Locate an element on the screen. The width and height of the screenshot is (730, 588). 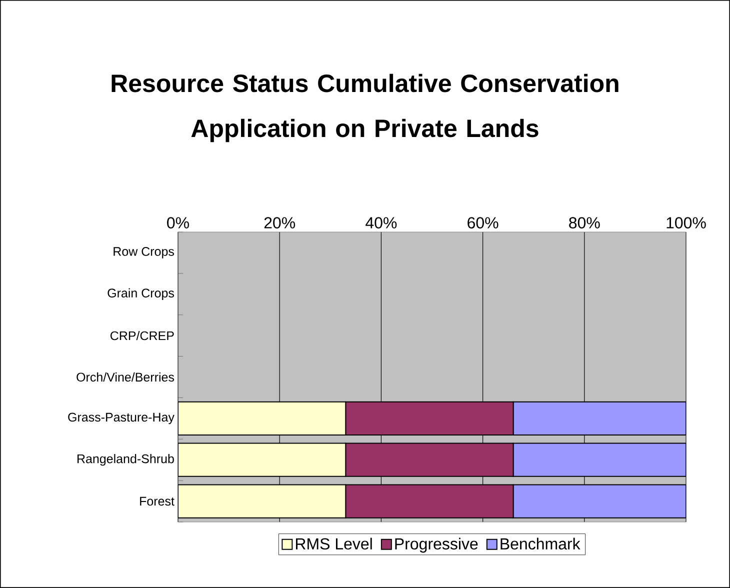
x-tick-label: 100% is located at coordinates (686, 222).